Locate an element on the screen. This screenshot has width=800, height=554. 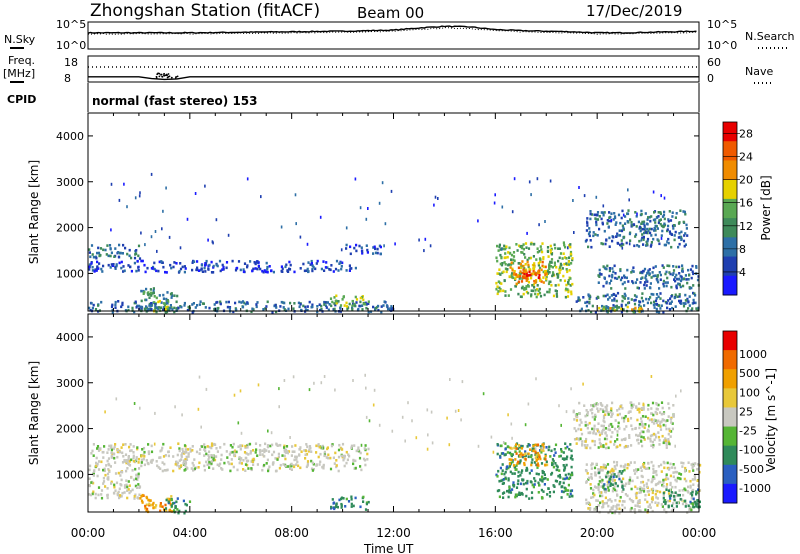
colorbar-segment is located at coordinates (730, 455).